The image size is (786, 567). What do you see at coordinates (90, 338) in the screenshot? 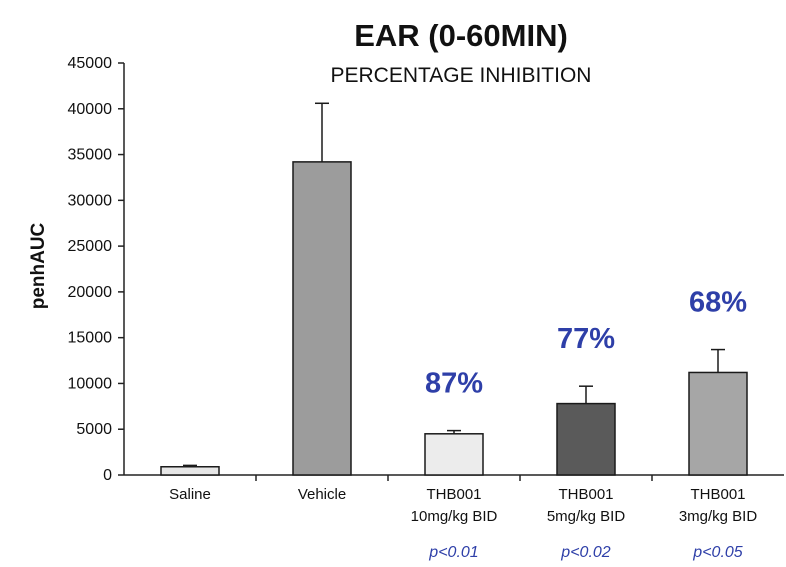
I see `y-tick-label: 15000` at bounding box center [90, 338].